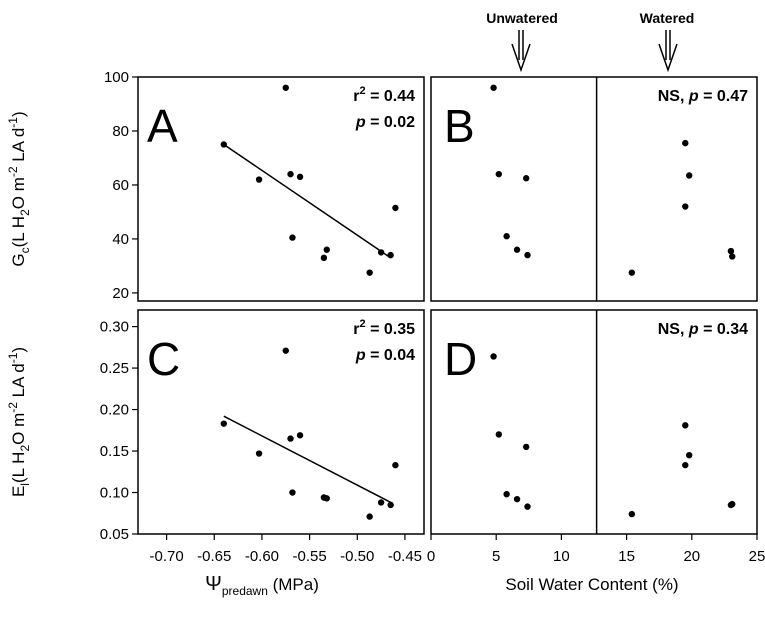 The width and height of the screenshot is (765, 617). What do you see at coordinates (114, 368) in the screenshot?
I see `y-bottom-tick-label: 0.25` at bounding box center [114, 368].